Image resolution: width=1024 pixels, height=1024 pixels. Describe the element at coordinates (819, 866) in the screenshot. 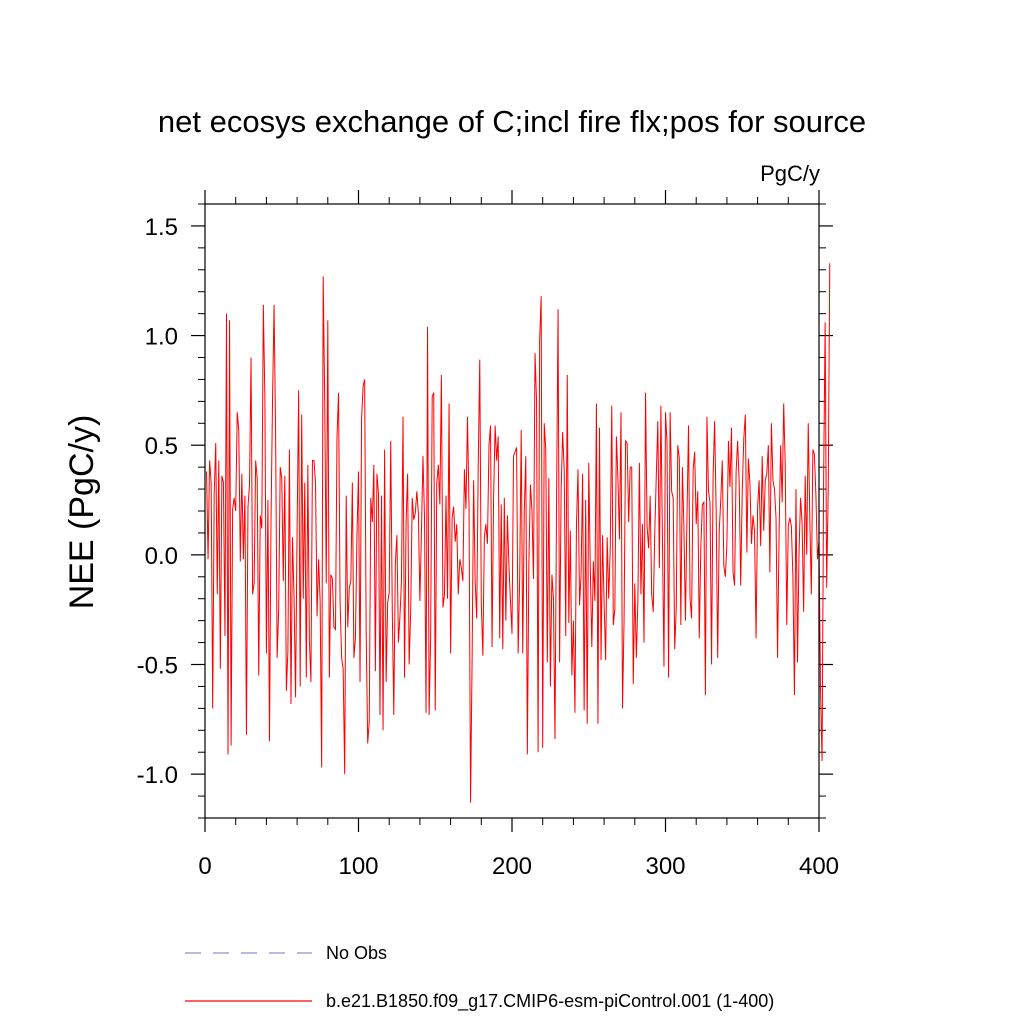

I see `x-tick-label: 400` at that location.